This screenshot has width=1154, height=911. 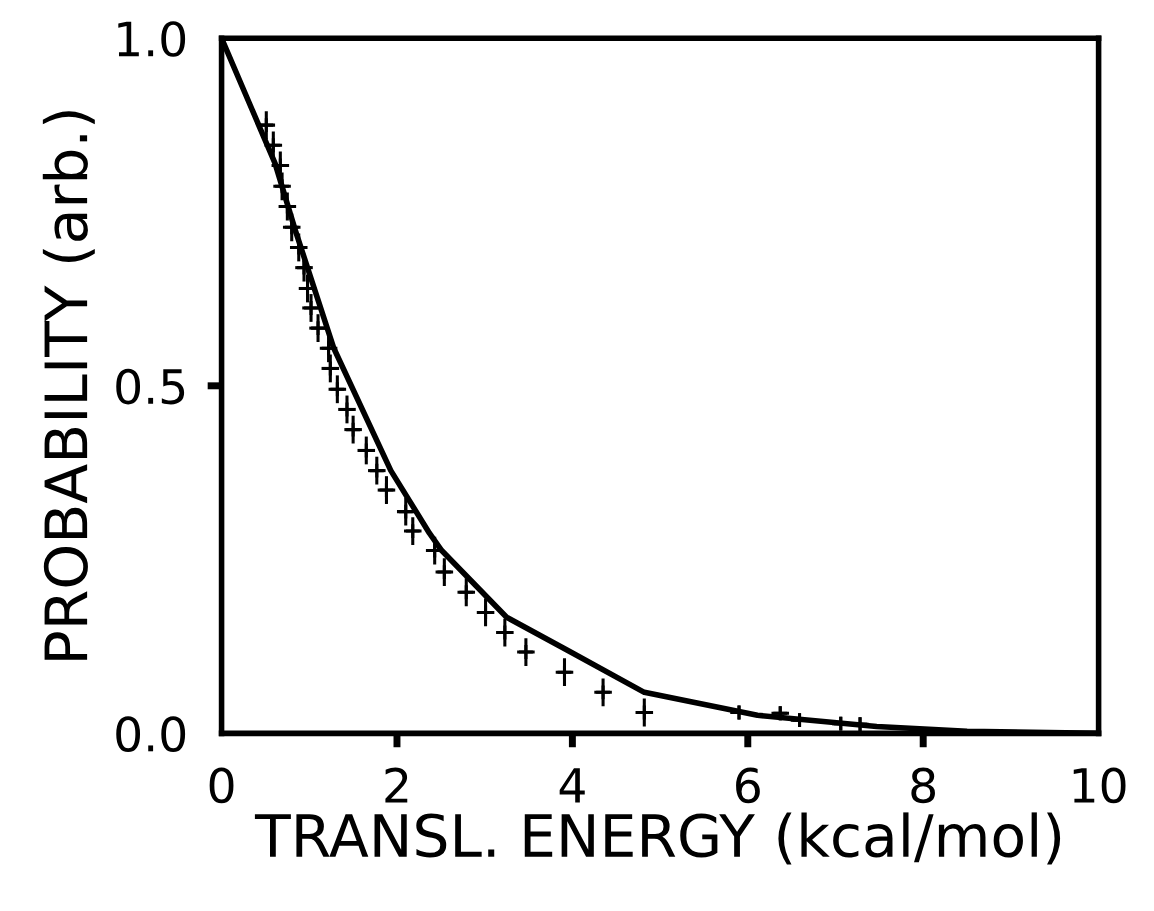 What do you see at coordinates (657, 838) in the screenshot?
I see `x-axis-title: TRANSL. ENERGY (kcal/mol)` at bounding box center [657, 838].